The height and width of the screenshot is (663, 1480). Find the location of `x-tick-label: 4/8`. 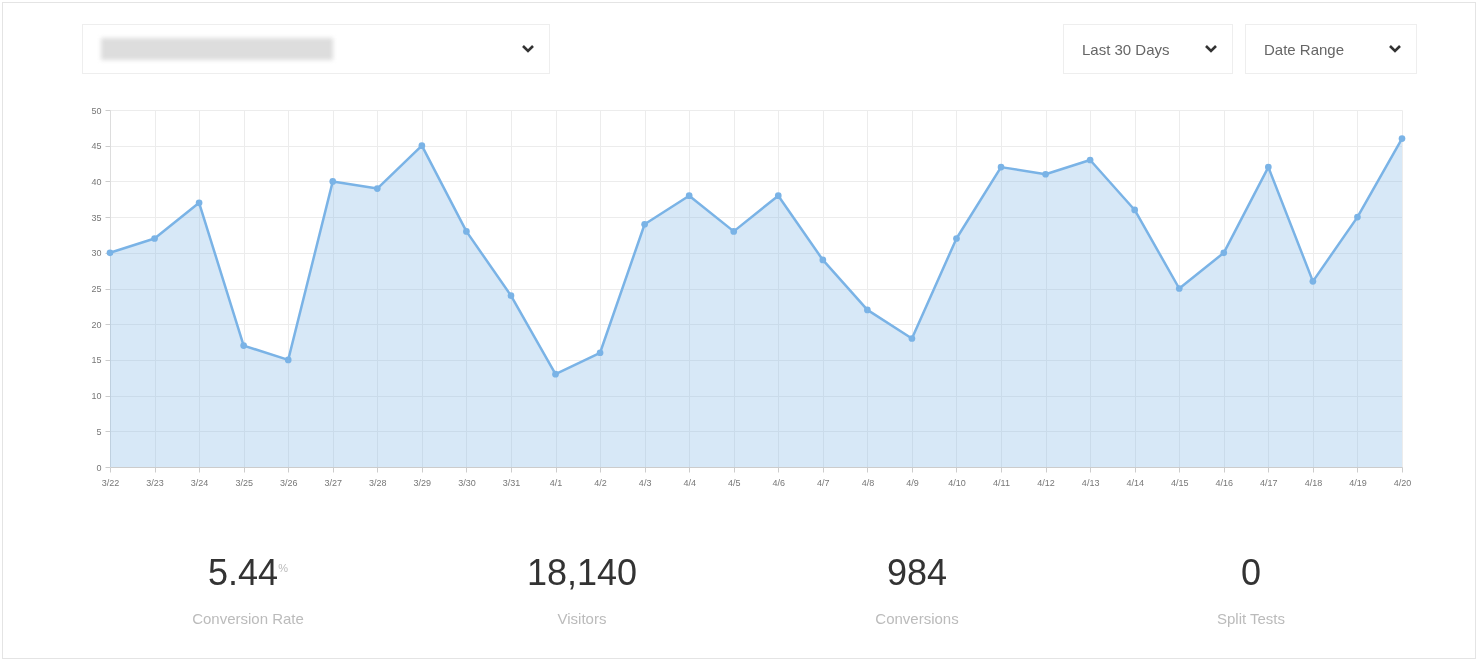

x-tick-label: 4/8 is located at coordinates (868, 482).